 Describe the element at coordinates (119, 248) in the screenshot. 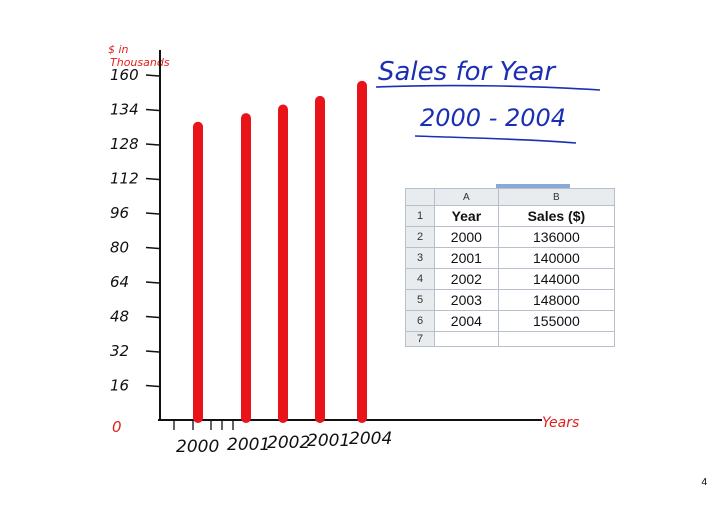

I see `y-tick-label: 80` at that location.